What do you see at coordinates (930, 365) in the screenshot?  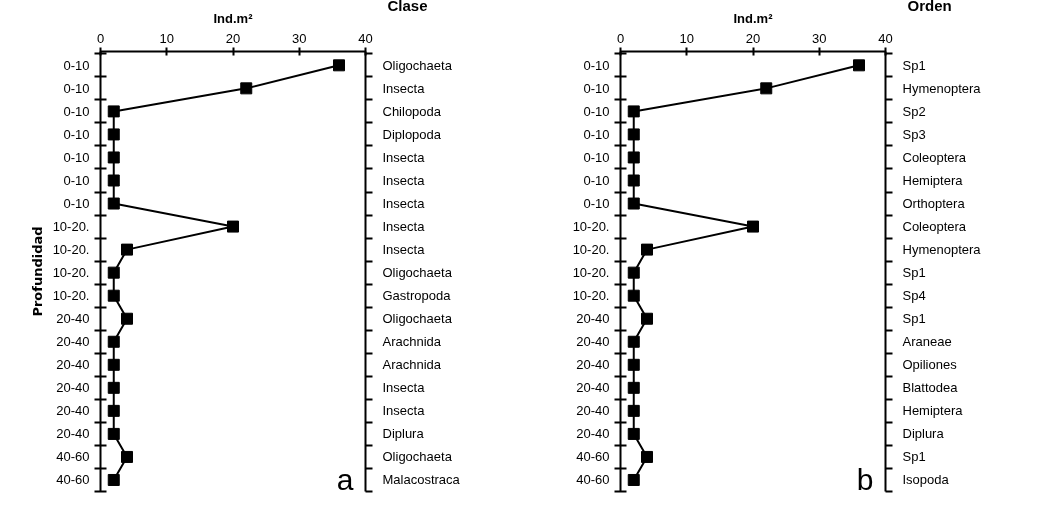 I see `y2-tick-label: Opiliones` at bounding box center [930, 365].